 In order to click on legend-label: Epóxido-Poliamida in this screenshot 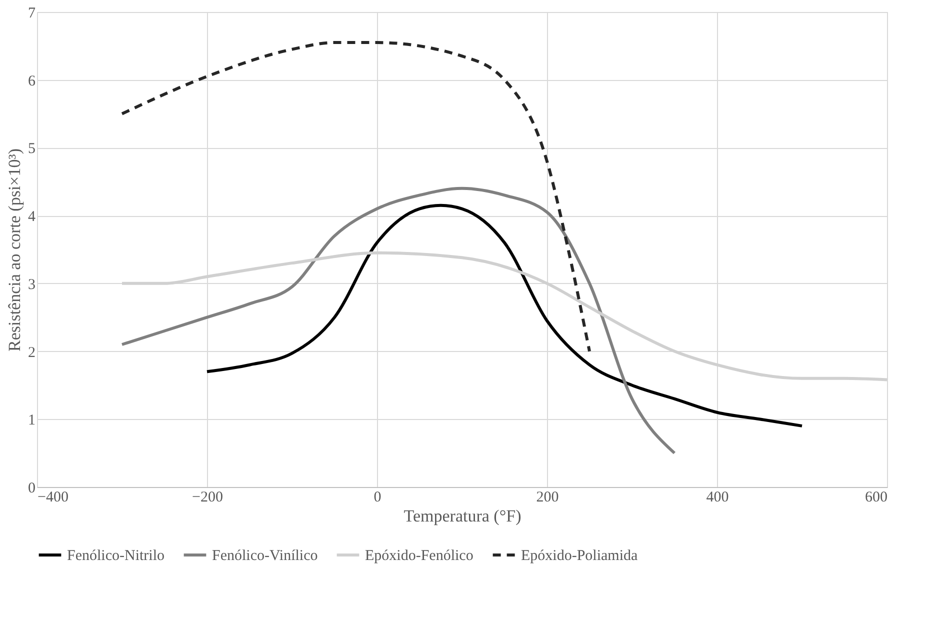, I will do `click(579, 556)`.